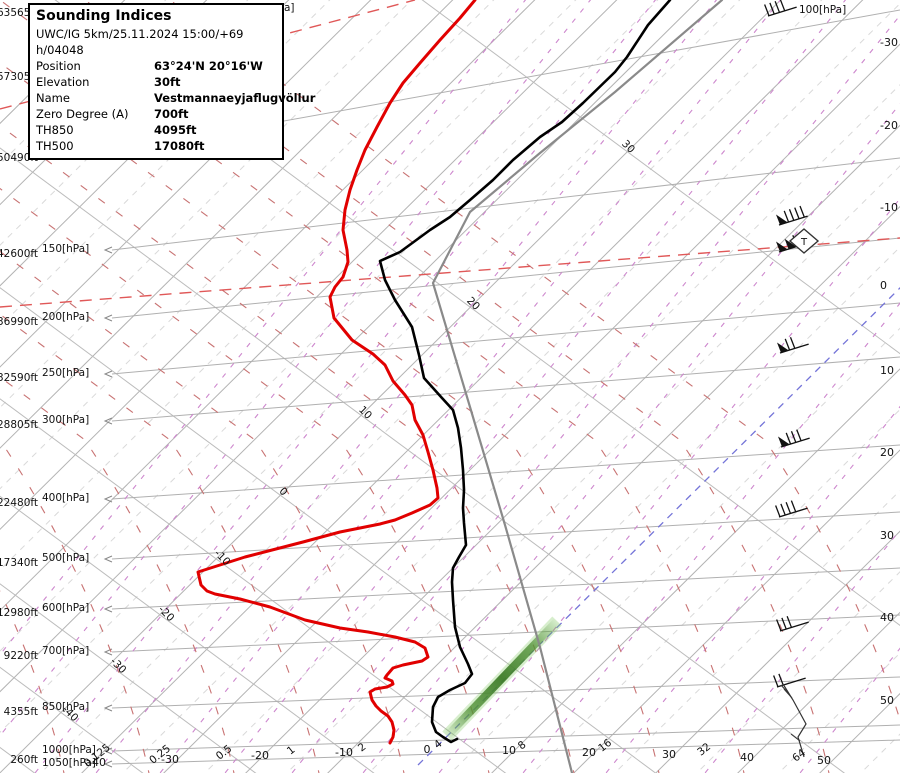 This screenshot has width=900, height=773. What do you see at coordinates (427, 749) in the screenshot?
I see `bottom-temperature-tick-label: 0` at bounding box center [427, 749].